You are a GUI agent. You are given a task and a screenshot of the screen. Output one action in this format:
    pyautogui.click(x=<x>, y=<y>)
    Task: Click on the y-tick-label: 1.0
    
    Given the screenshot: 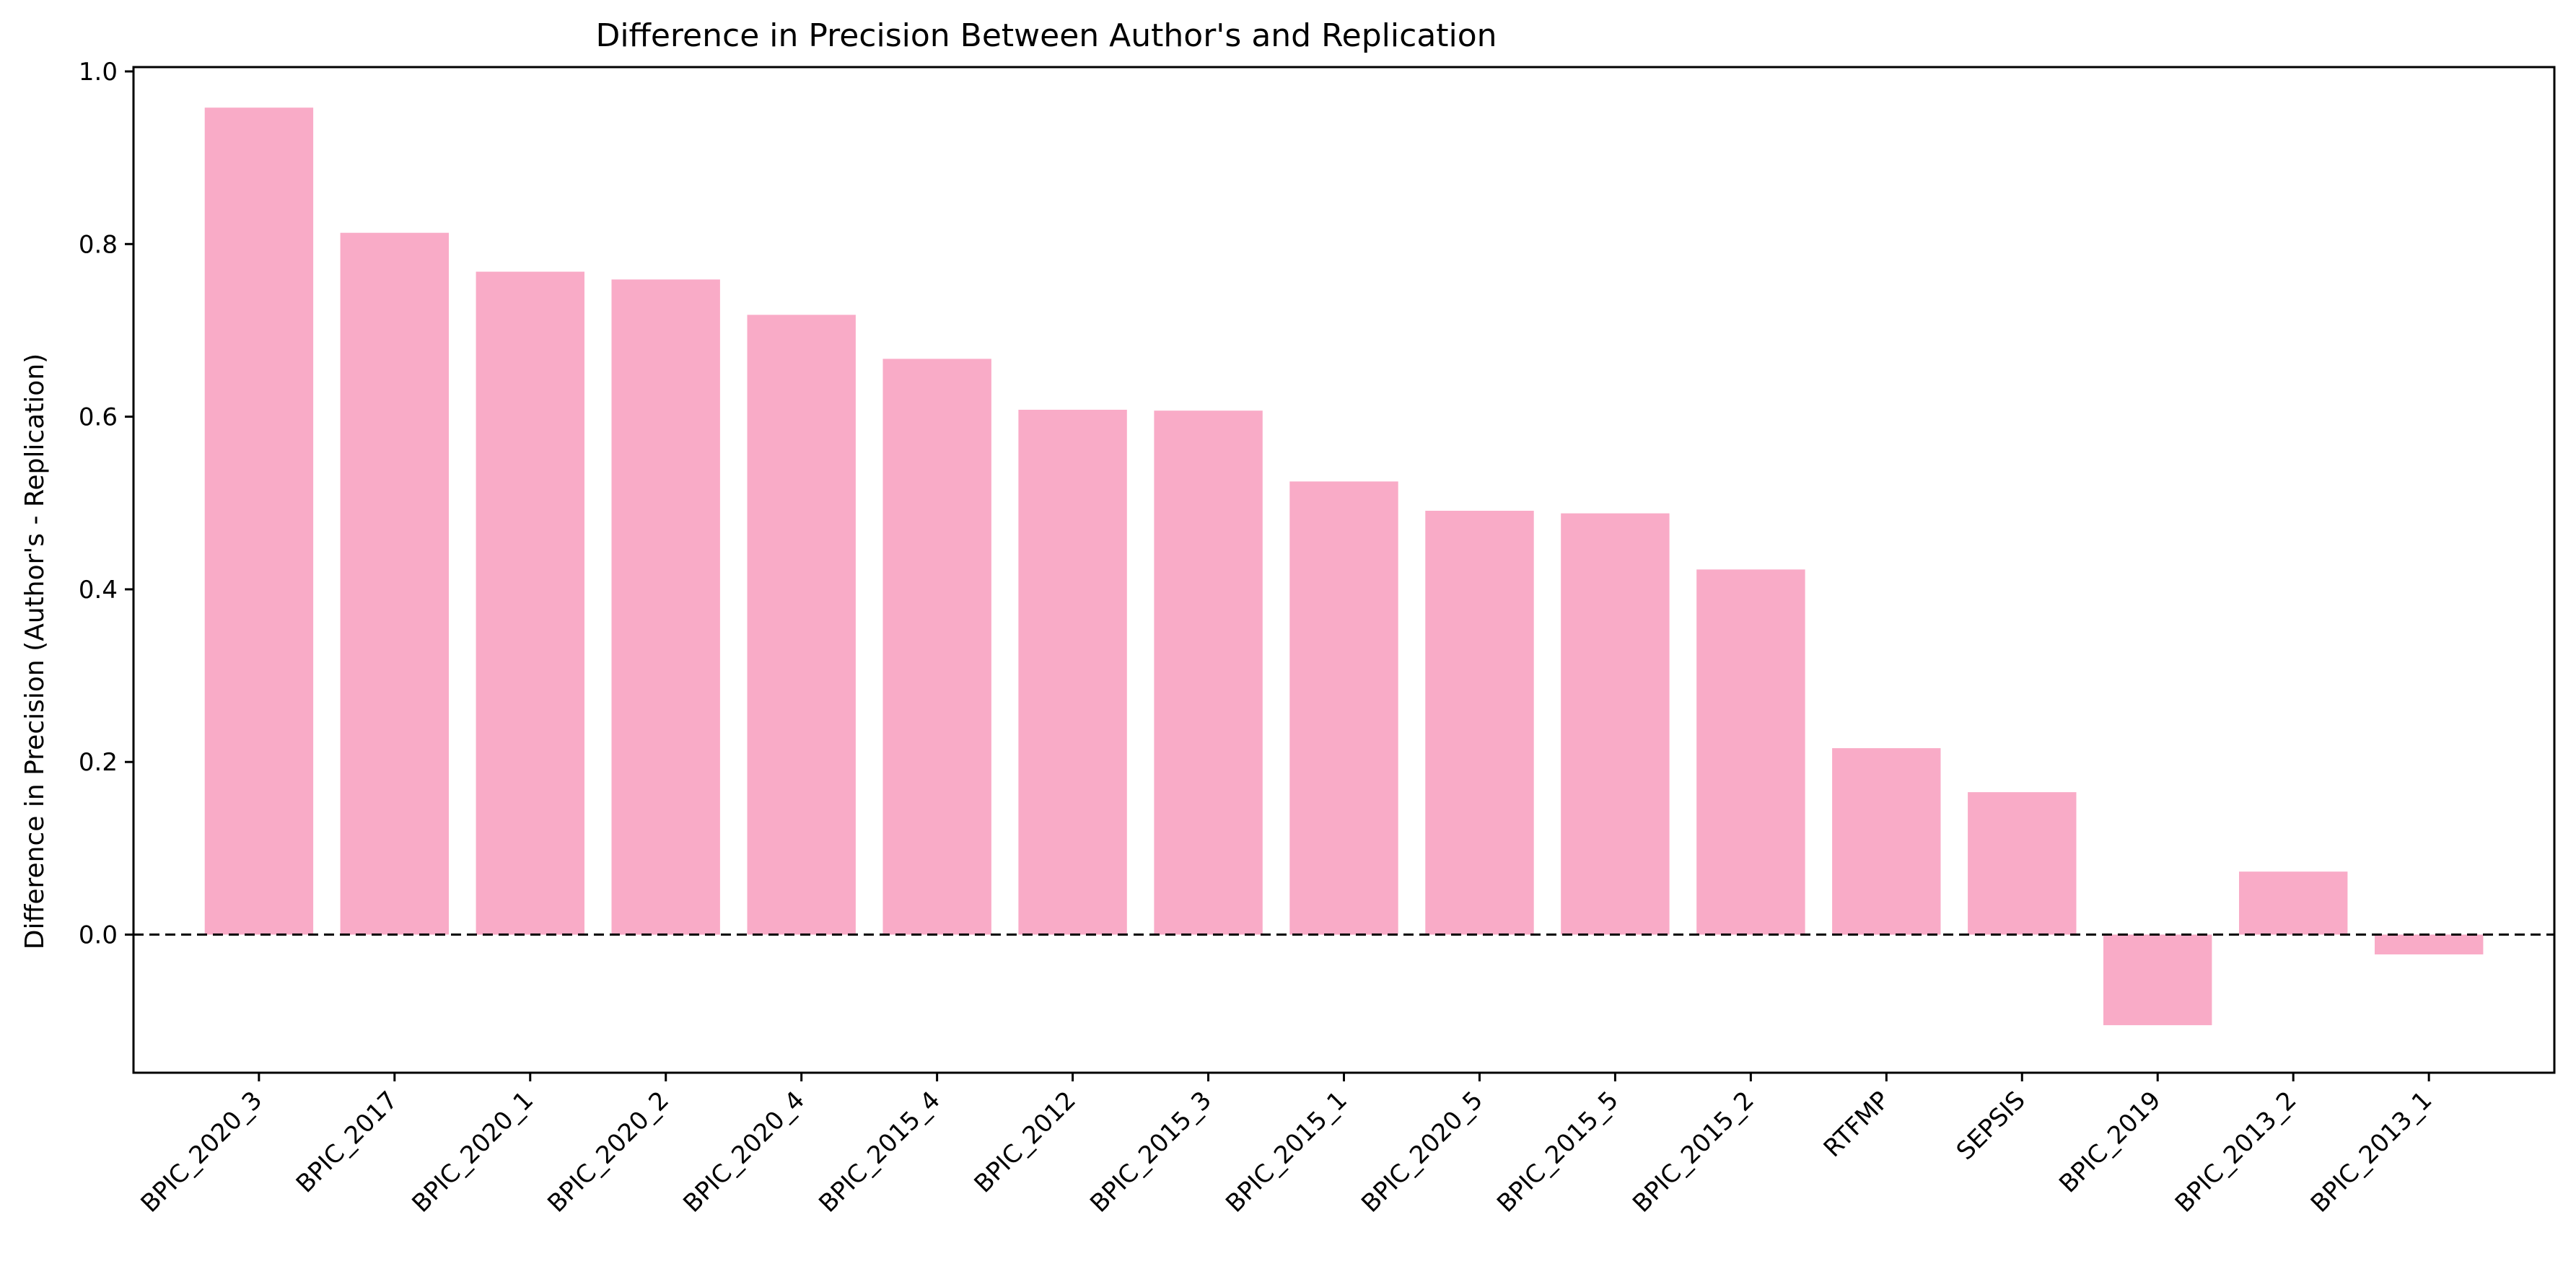 What is the action you would take?
    pyautogui.click(x=99, y=72)
    